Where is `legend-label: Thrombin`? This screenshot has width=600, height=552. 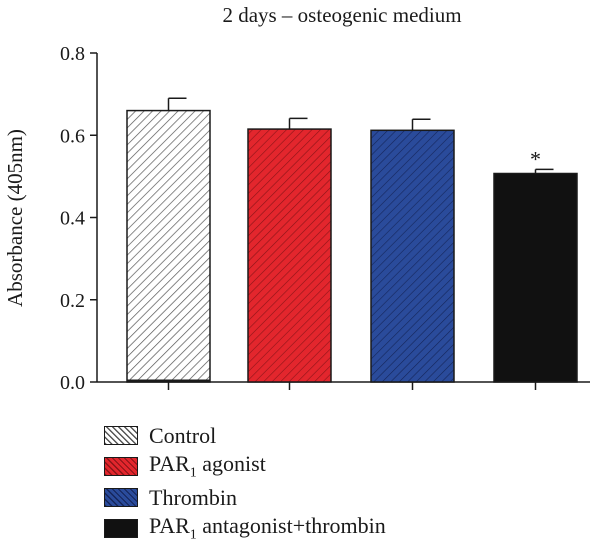
legend-label: Thrombin is located at coordinates (193, 497).